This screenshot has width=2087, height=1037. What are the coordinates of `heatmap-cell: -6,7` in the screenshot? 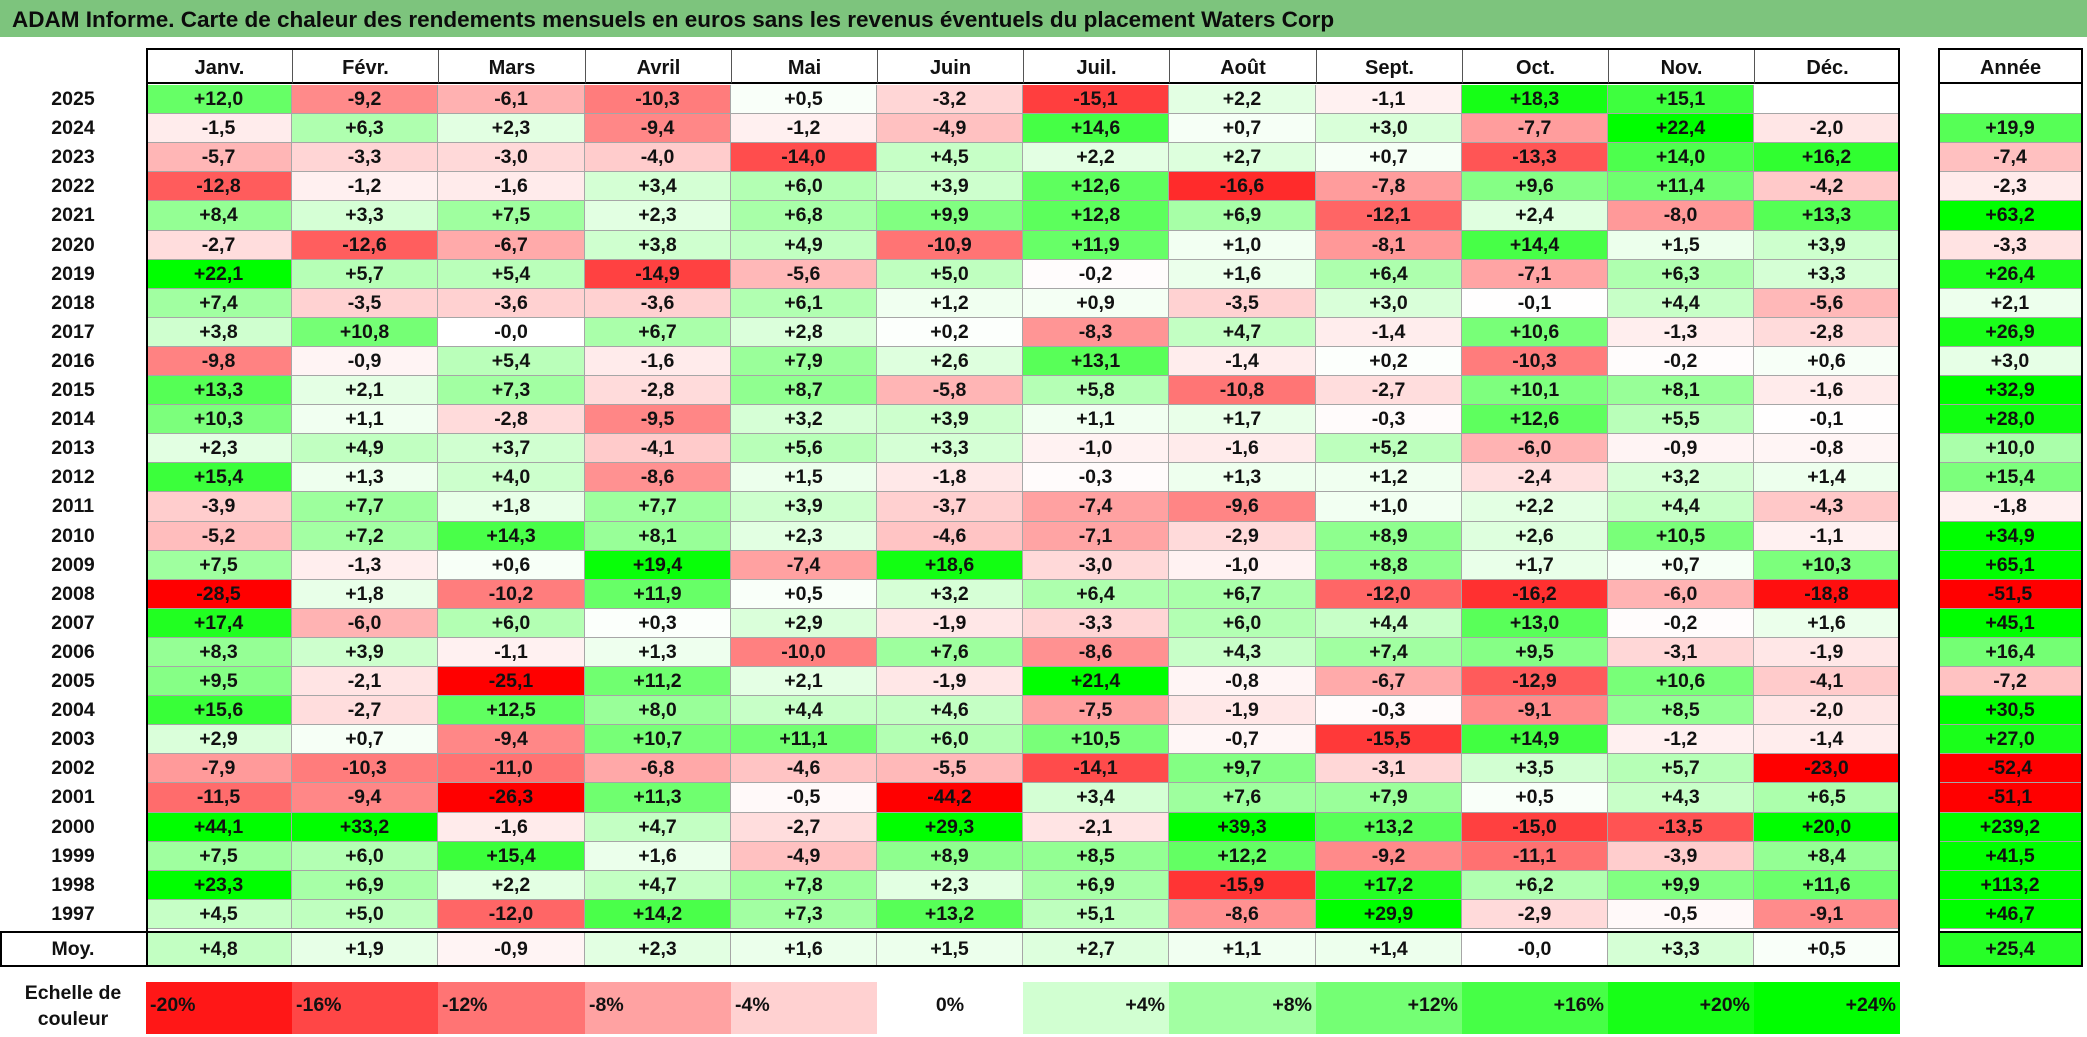 It's located at (1389, 681).